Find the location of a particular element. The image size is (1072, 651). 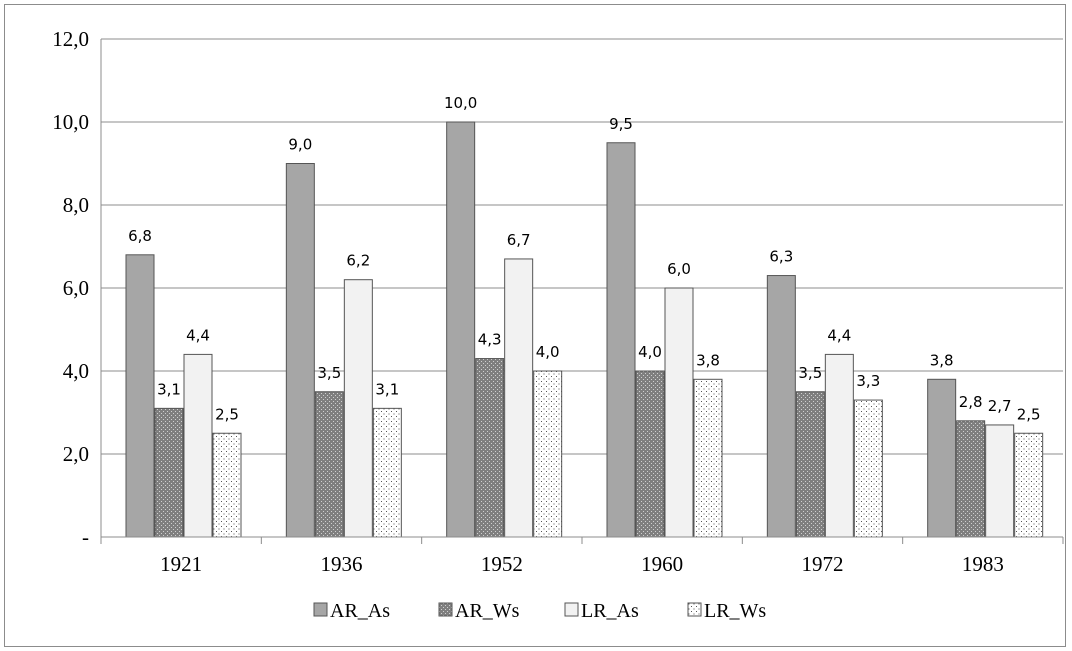

x-tick-label: 1972 is located at coordinates (823, 564).